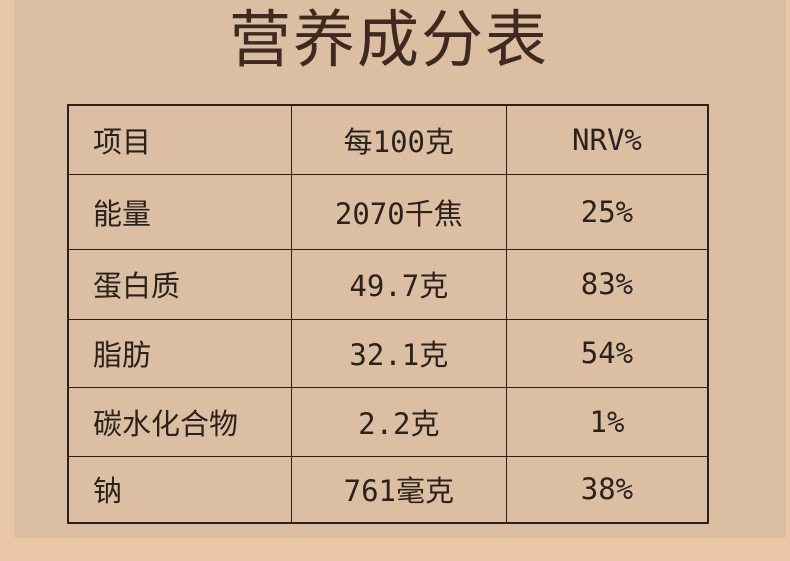 Image resolution: width=790 pixels, height=561 pixels. I want to click on header-nrv: NRV%, so click(607, 139).